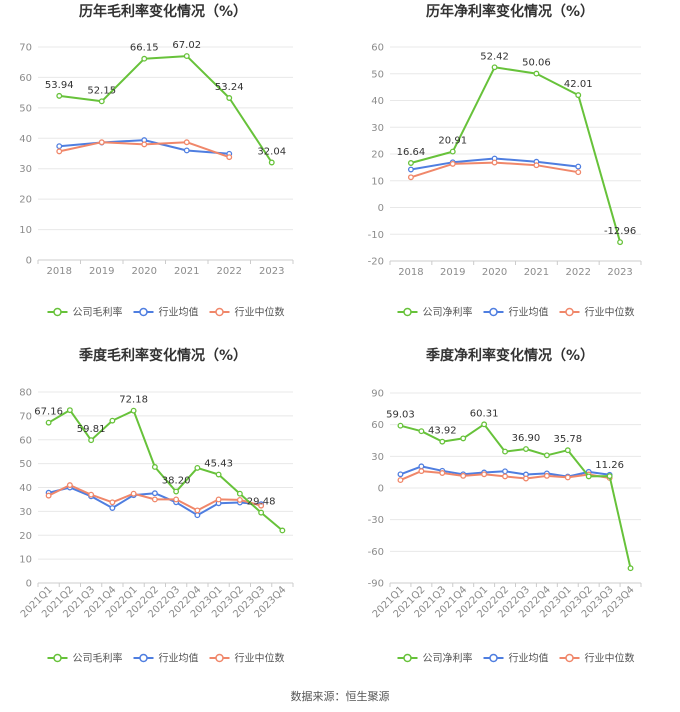 The height and width of the screenshot is (712, 680). Describe the element at coordinates (85, 312) in the screenshot. I see `legend-item-company: 公司毛利率` at that location.